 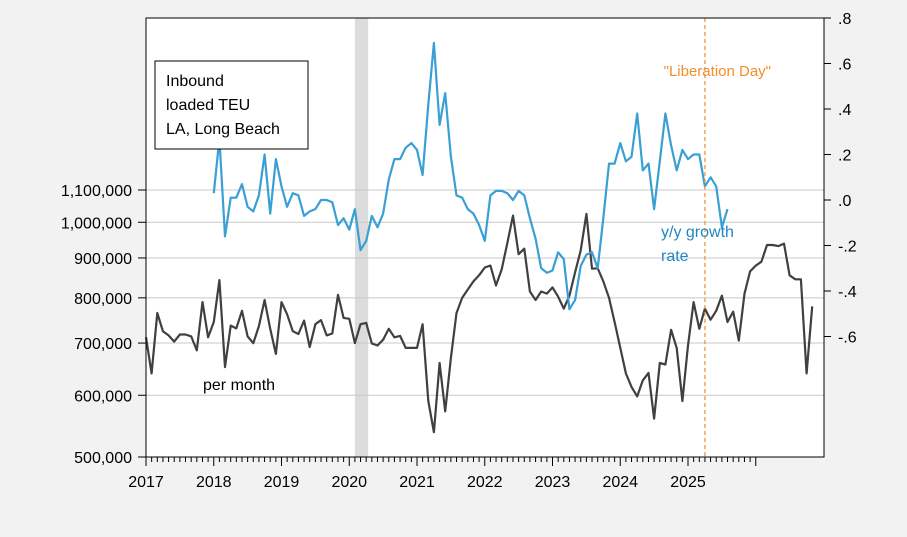 What do you see at coordinates (844, 19) in the screenshot?
I see `y-right-tick-label: .8` at bounding box center [844, 19].